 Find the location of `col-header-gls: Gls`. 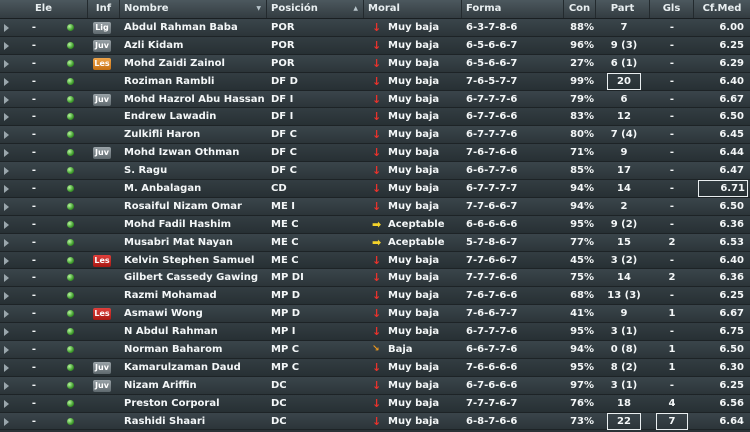

col-header-gls: Gls is located at coordinates (672, 9).